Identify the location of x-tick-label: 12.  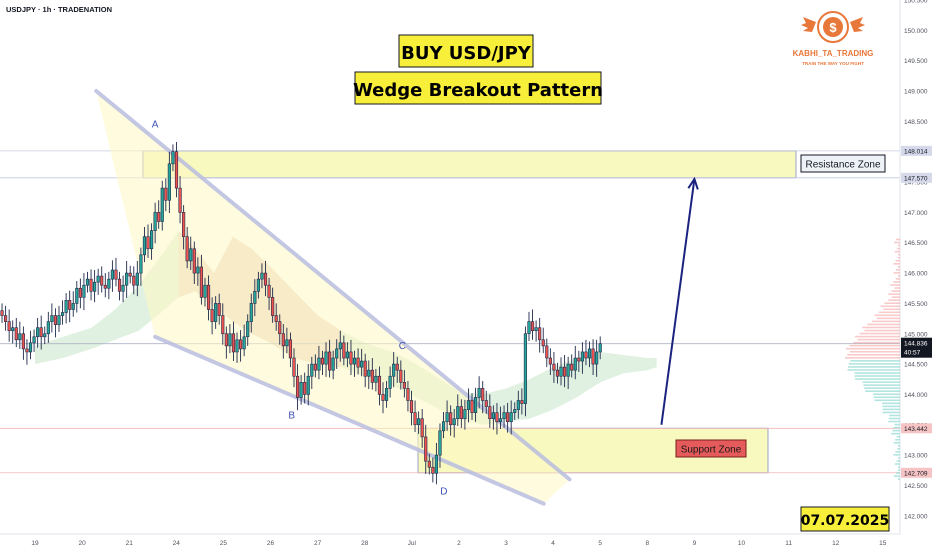
(836, 543).